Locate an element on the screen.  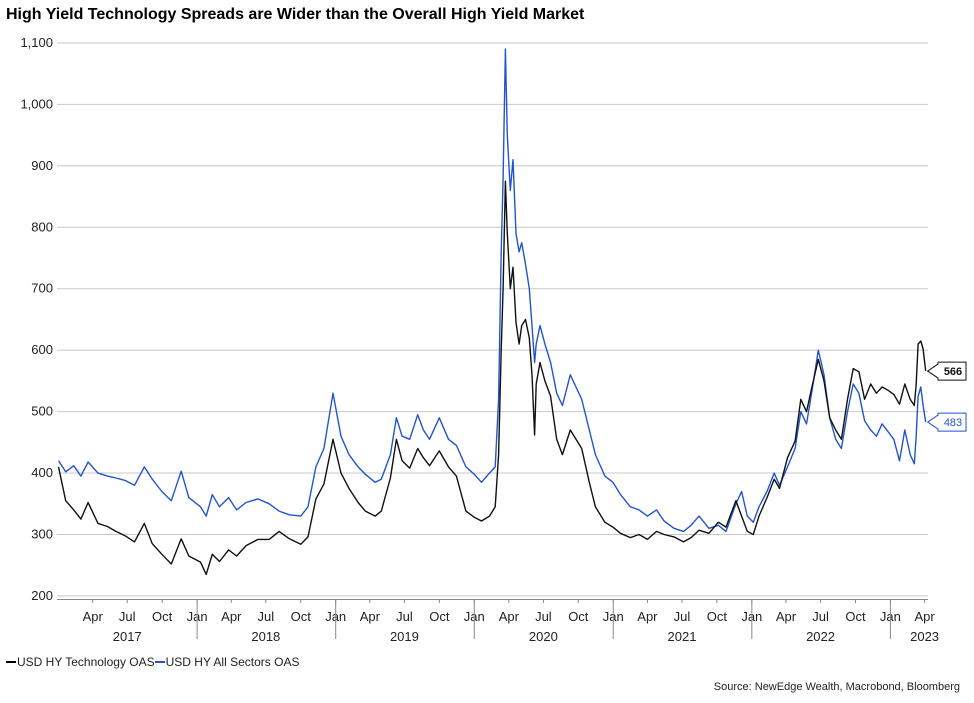
y-tick-label: 400 is located at coordinates (42, 472).